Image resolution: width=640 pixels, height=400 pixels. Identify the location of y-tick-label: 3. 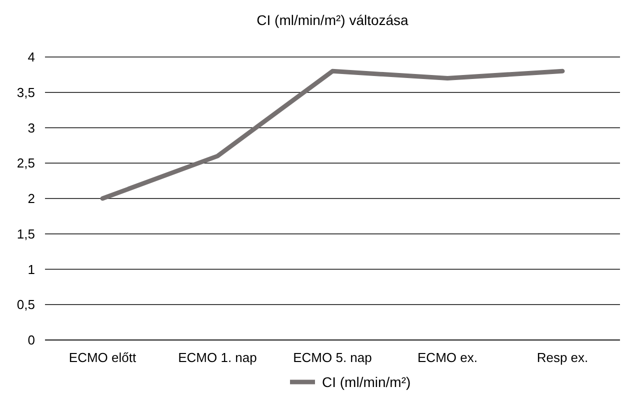
(31, 128).